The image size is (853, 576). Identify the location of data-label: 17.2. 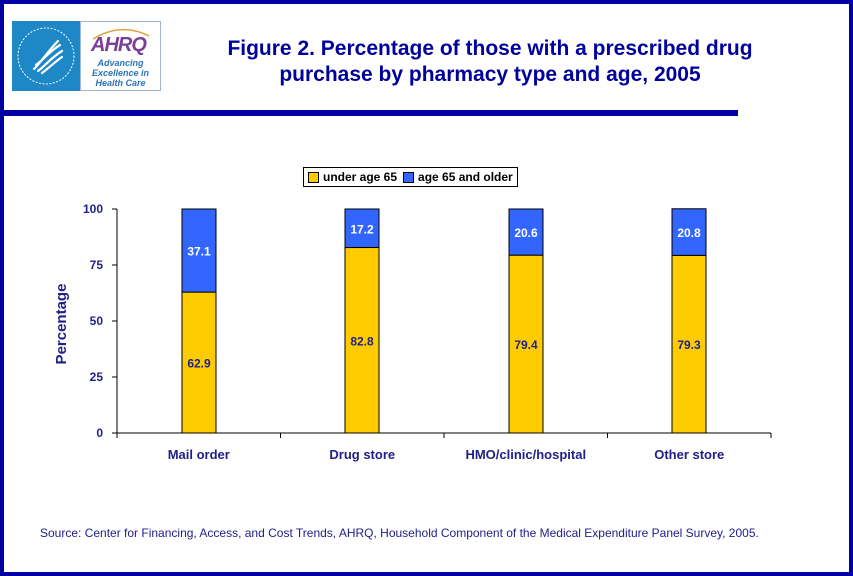
(362, 229).